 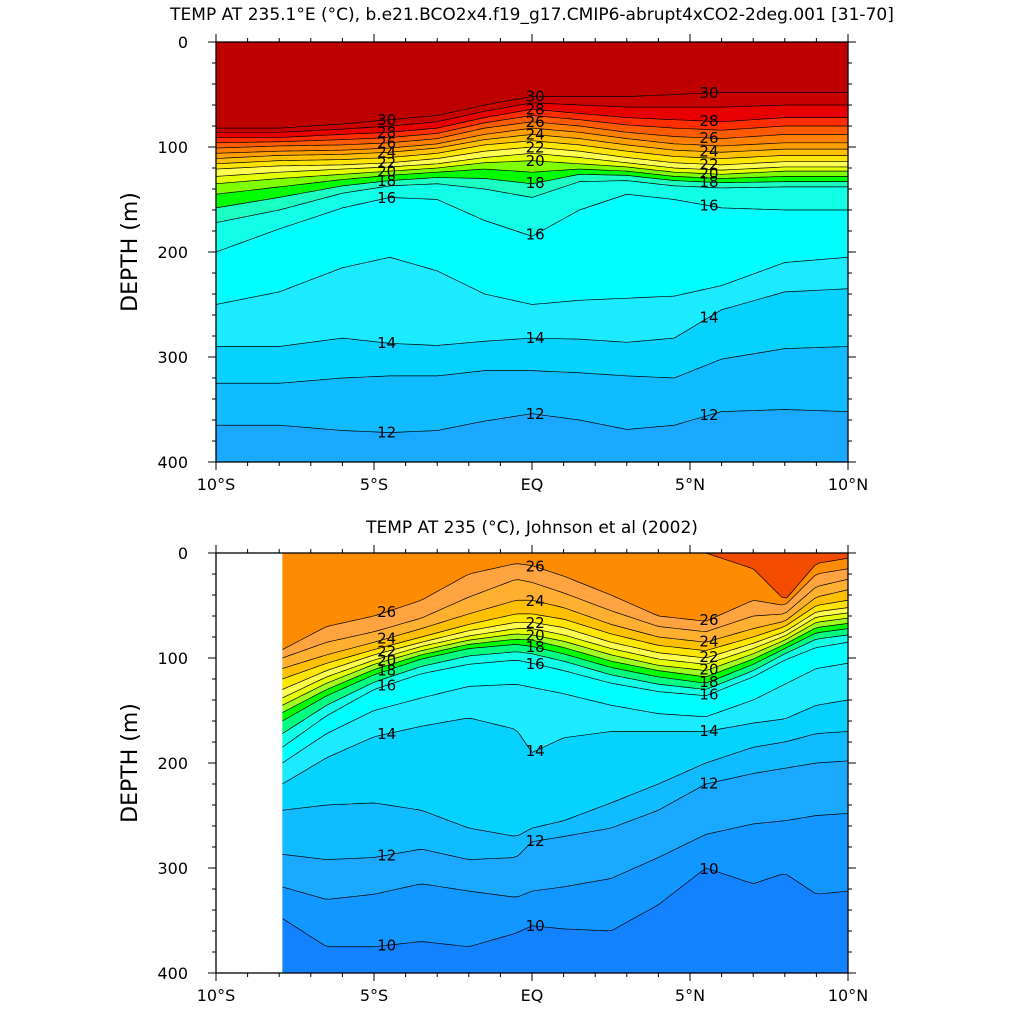 I want to click on y-tick-label: 400, so click(x=172, y=973).